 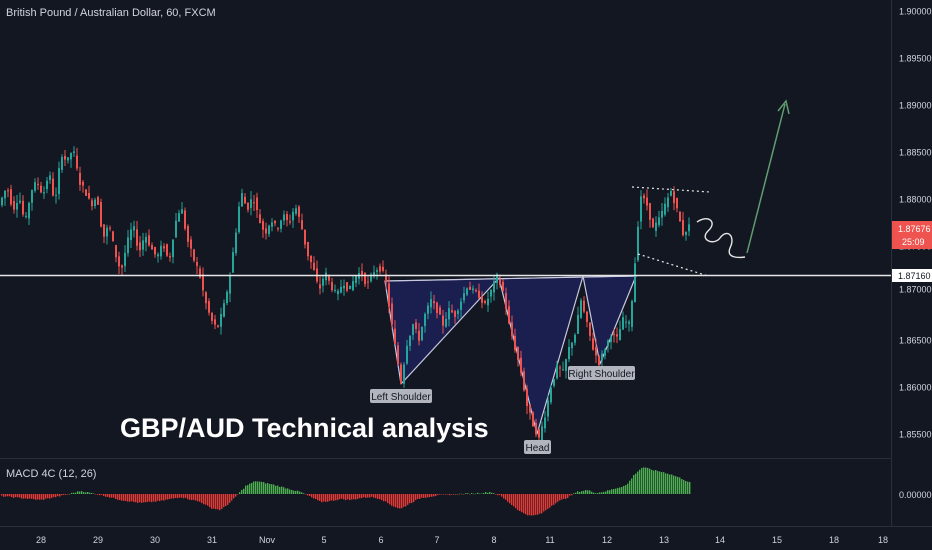 What do you see at coordinates (401, 397) in the screenshot?
I see `left-shoulder-label: Left Shoulder` at bounding box center [401, 397].